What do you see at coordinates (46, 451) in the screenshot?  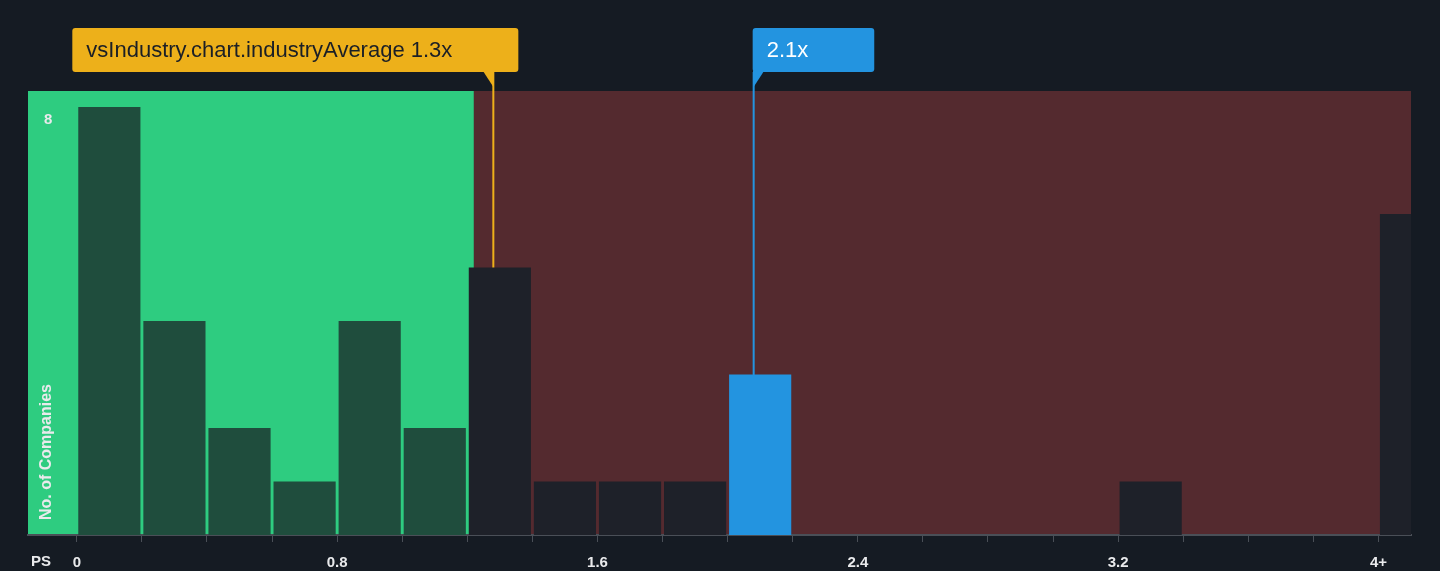 I see `y-axis-title: No. of Companies` at bounding box center [46, 451].